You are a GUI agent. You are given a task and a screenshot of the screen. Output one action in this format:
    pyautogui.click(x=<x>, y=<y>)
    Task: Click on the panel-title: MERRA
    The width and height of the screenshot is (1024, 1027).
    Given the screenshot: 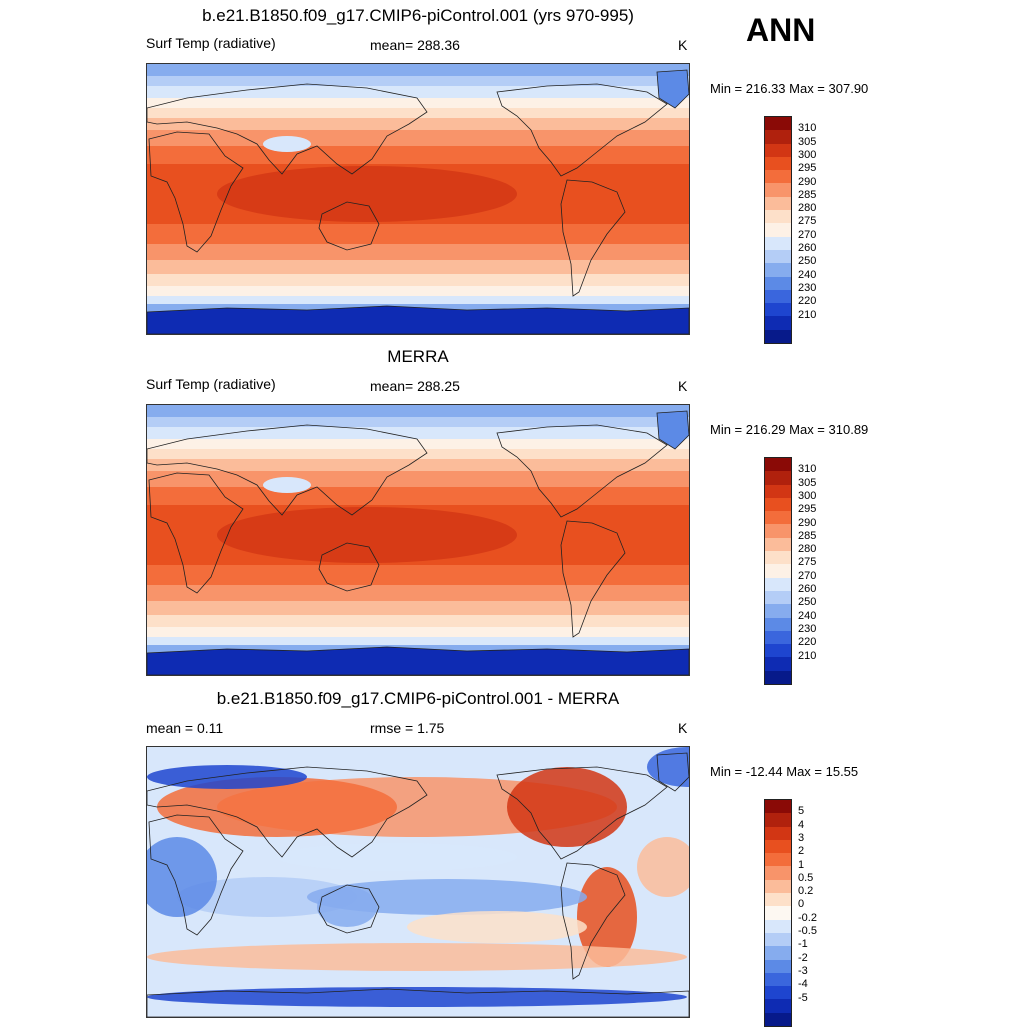 What is the action you would take?
    pyautogui.click(x=418, y=356)
    